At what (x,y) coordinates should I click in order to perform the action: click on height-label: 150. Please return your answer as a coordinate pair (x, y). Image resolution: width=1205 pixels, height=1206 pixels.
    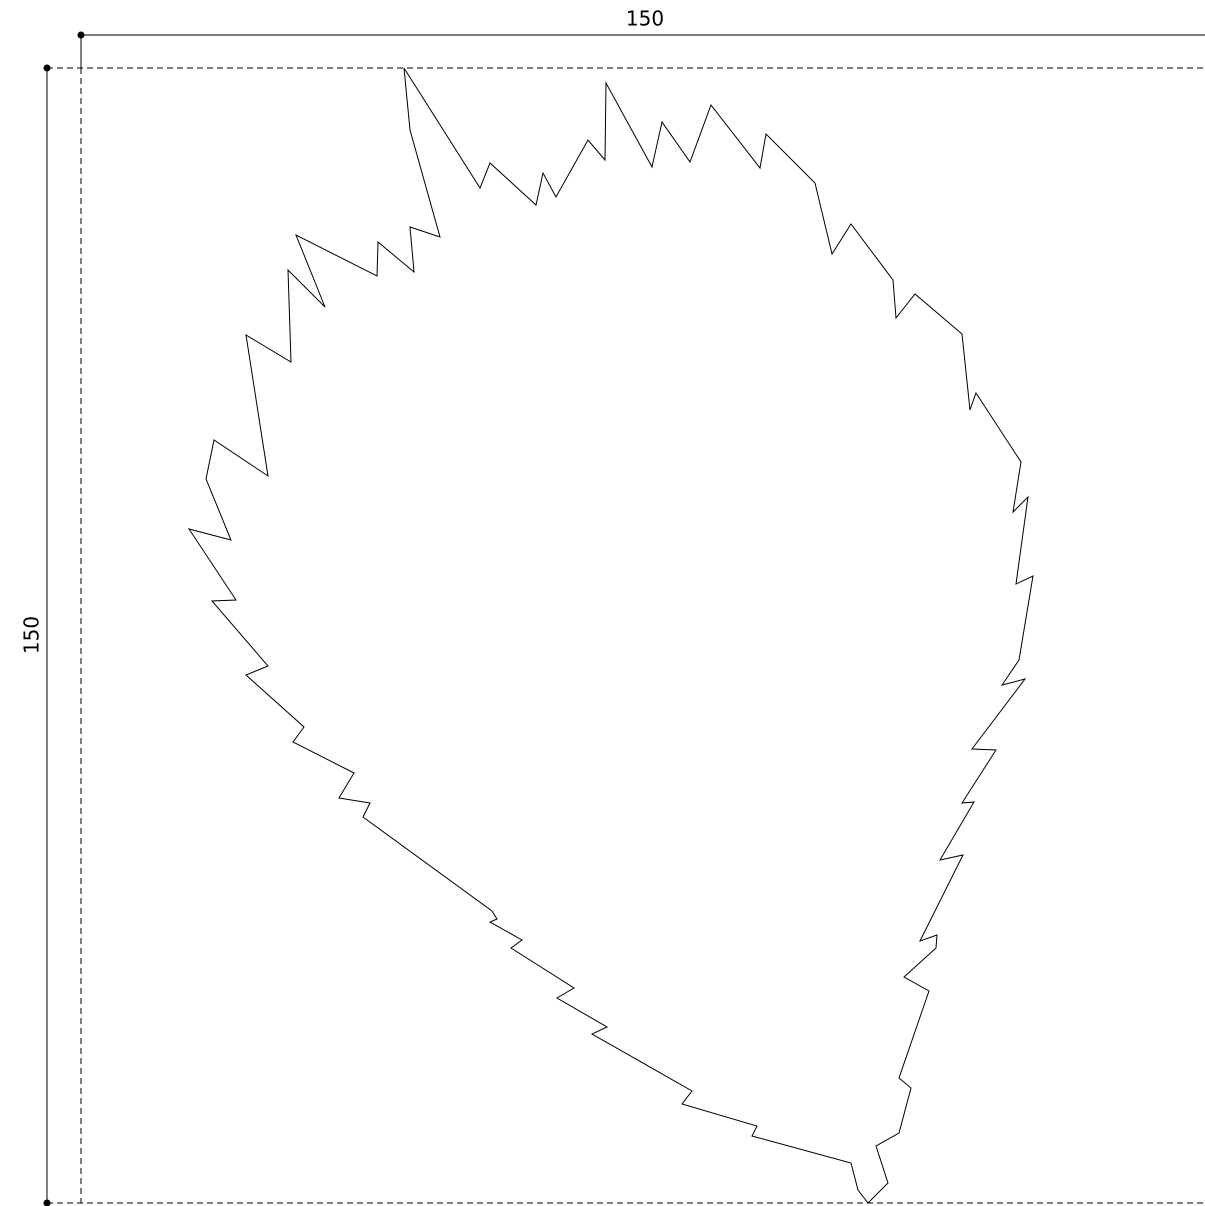
    Looking at the image, I should click on (32, 635).